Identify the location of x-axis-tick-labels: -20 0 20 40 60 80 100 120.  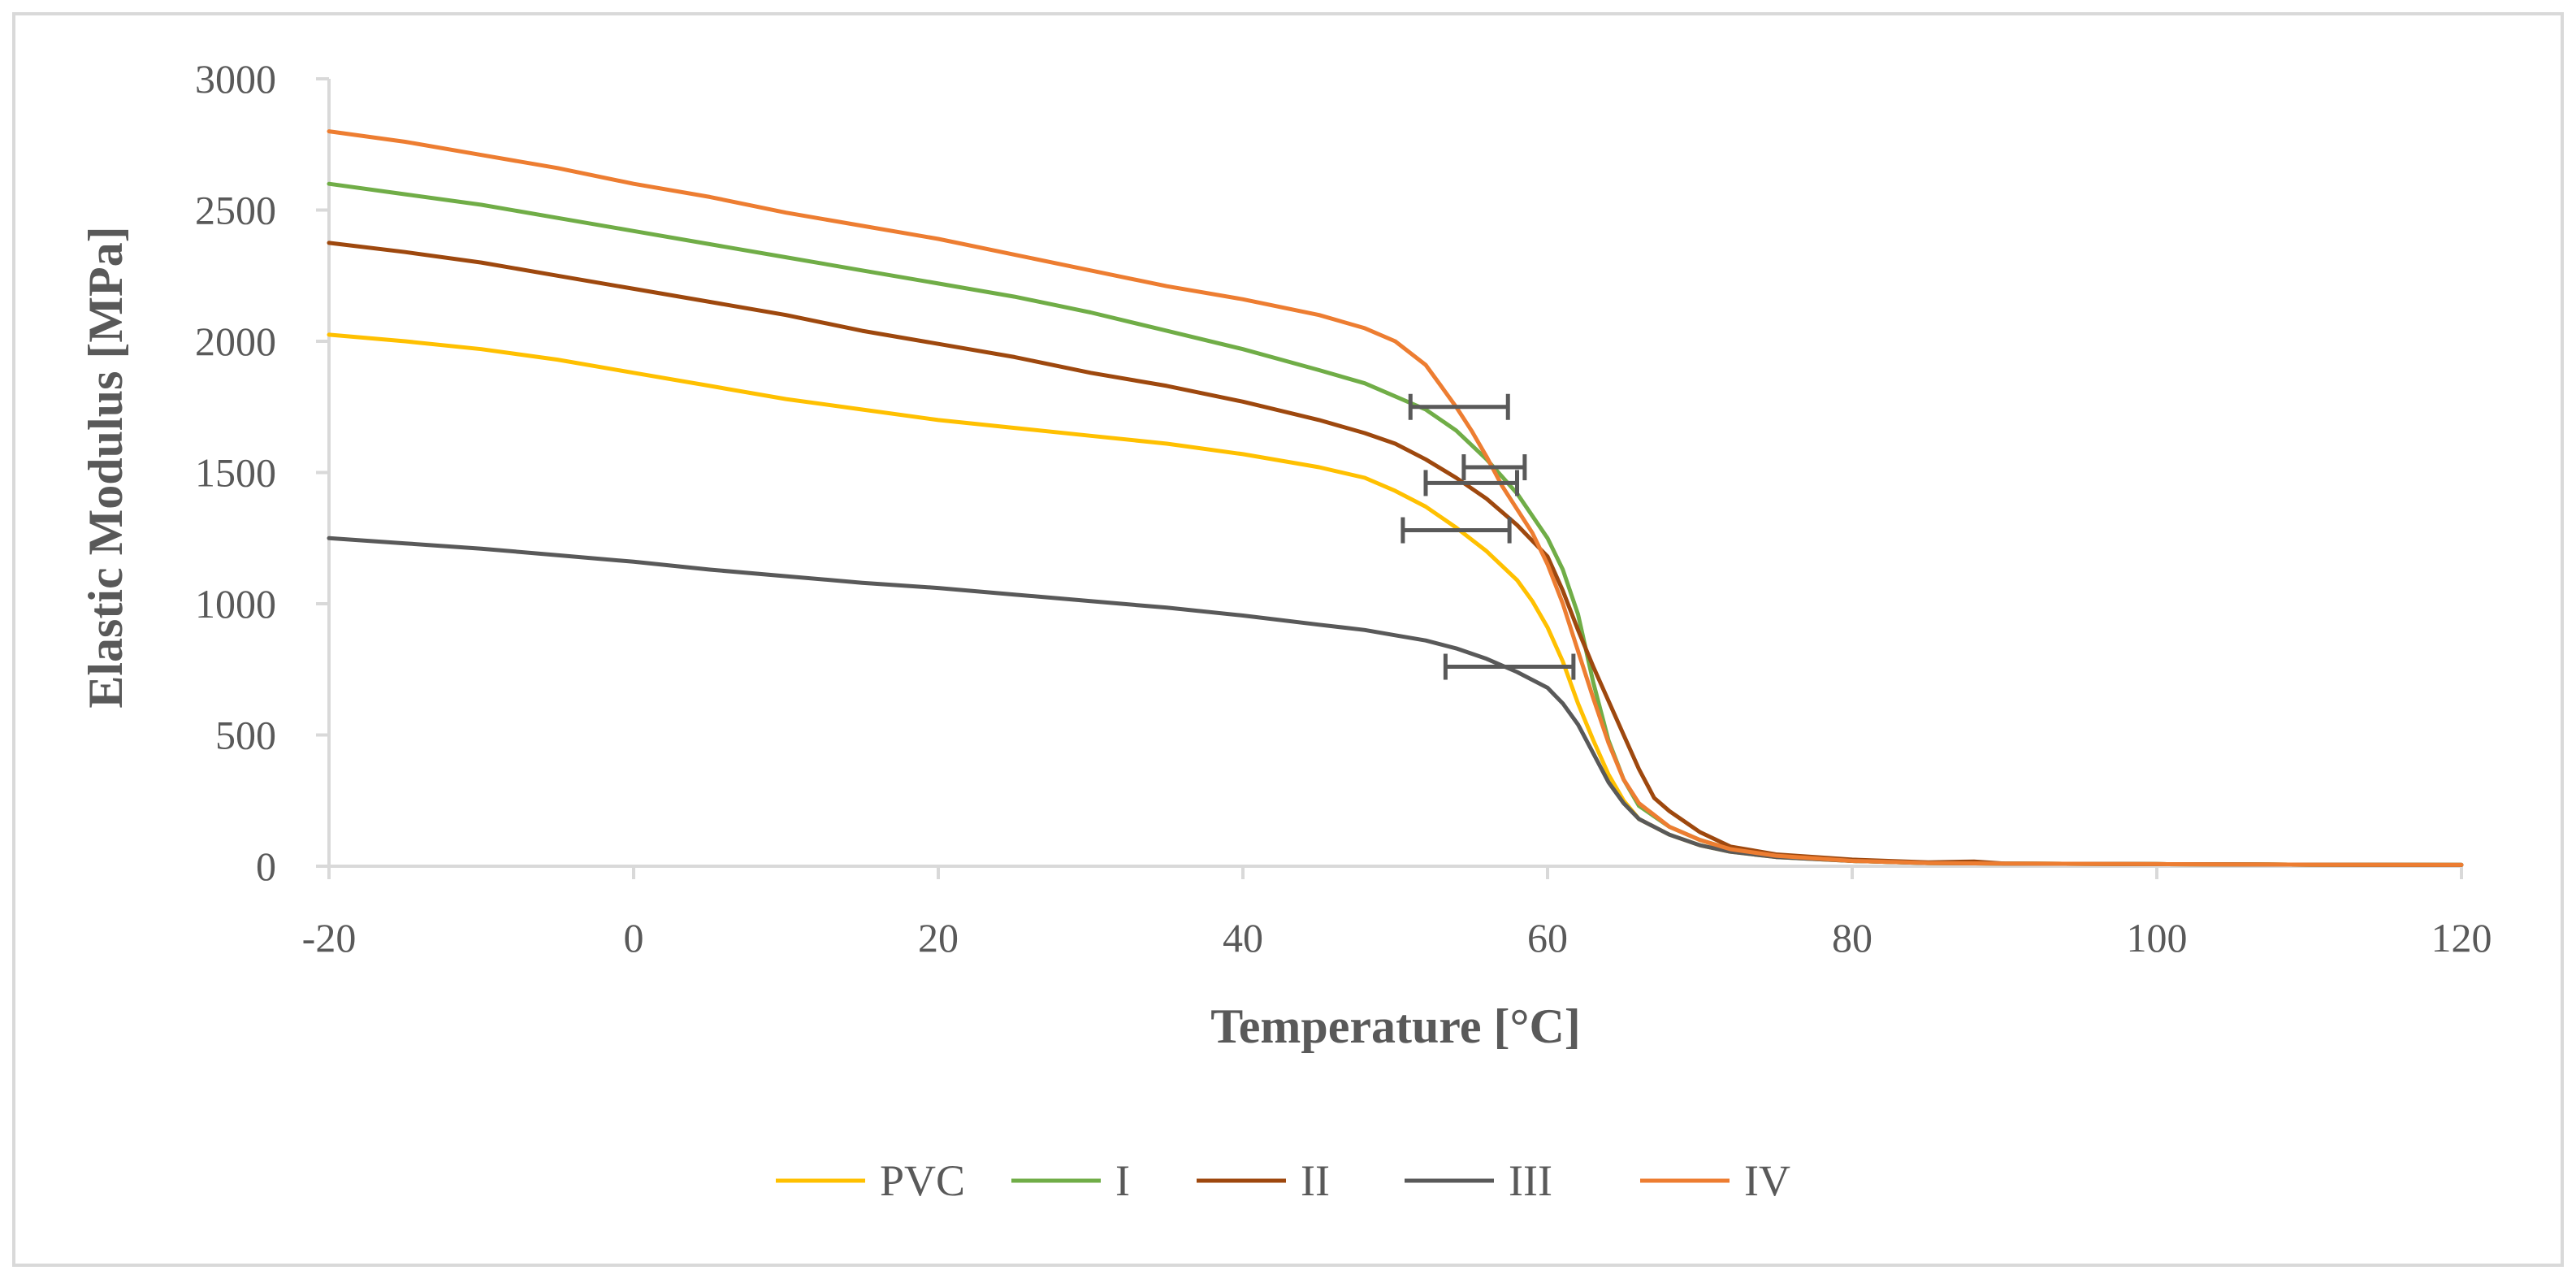
(1397, 913).